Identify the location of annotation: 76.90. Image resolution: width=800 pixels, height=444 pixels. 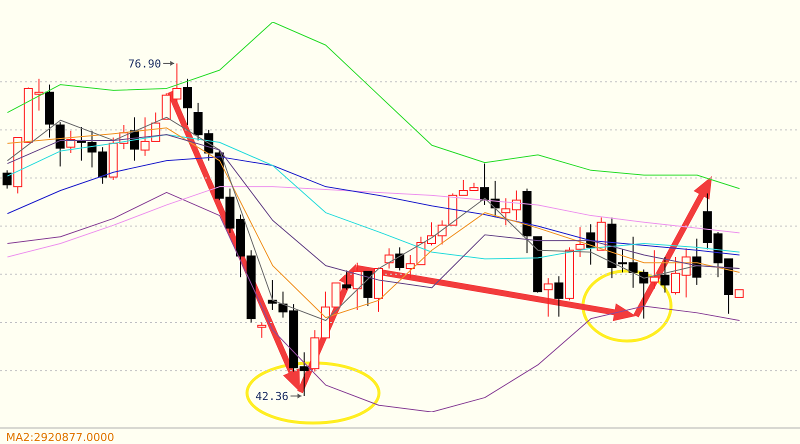
(145, 63).